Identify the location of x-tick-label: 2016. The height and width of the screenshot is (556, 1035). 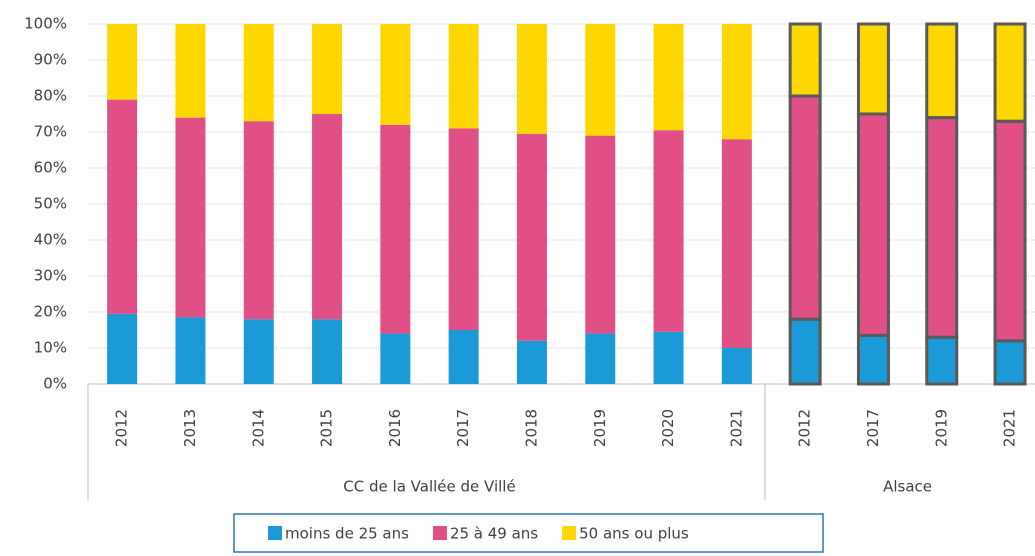
(395, 428).